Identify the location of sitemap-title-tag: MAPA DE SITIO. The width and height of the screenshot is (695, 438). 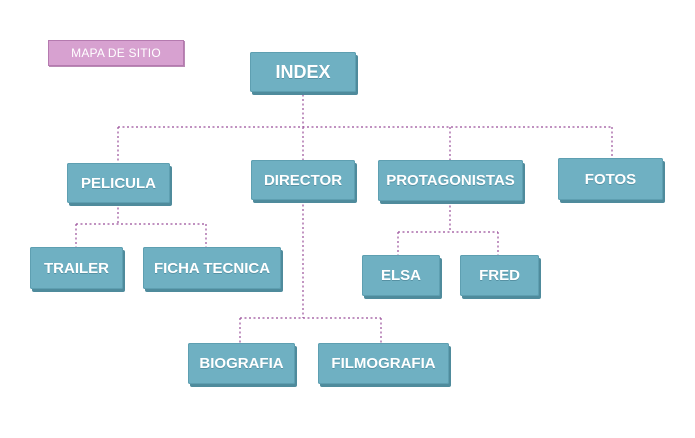
(116, 53).